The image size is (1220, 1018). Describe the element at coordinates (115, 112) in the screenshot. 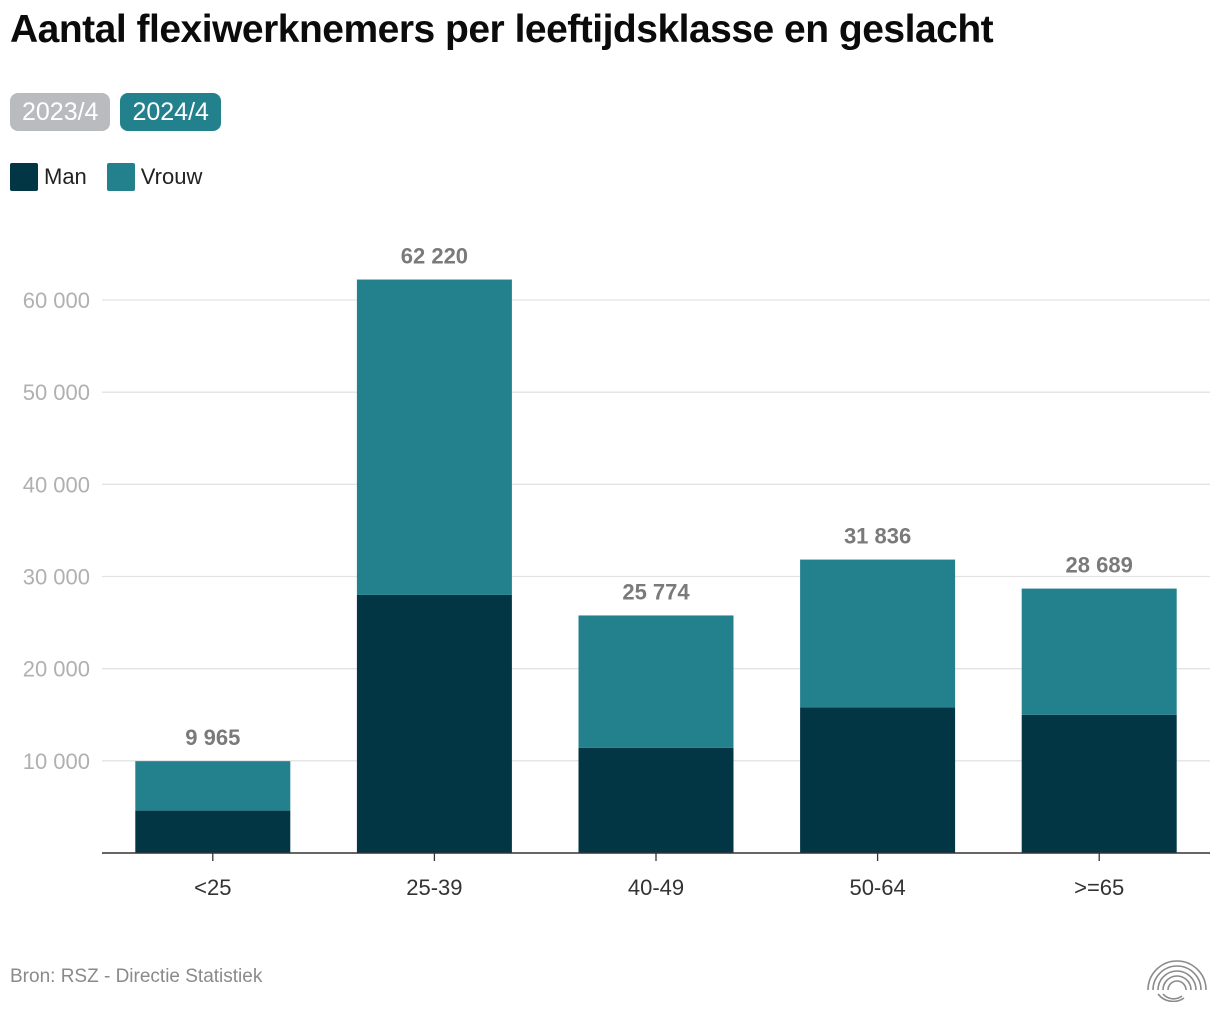

I see `period-toggle-group: 2023/4 2024/4` at that location.